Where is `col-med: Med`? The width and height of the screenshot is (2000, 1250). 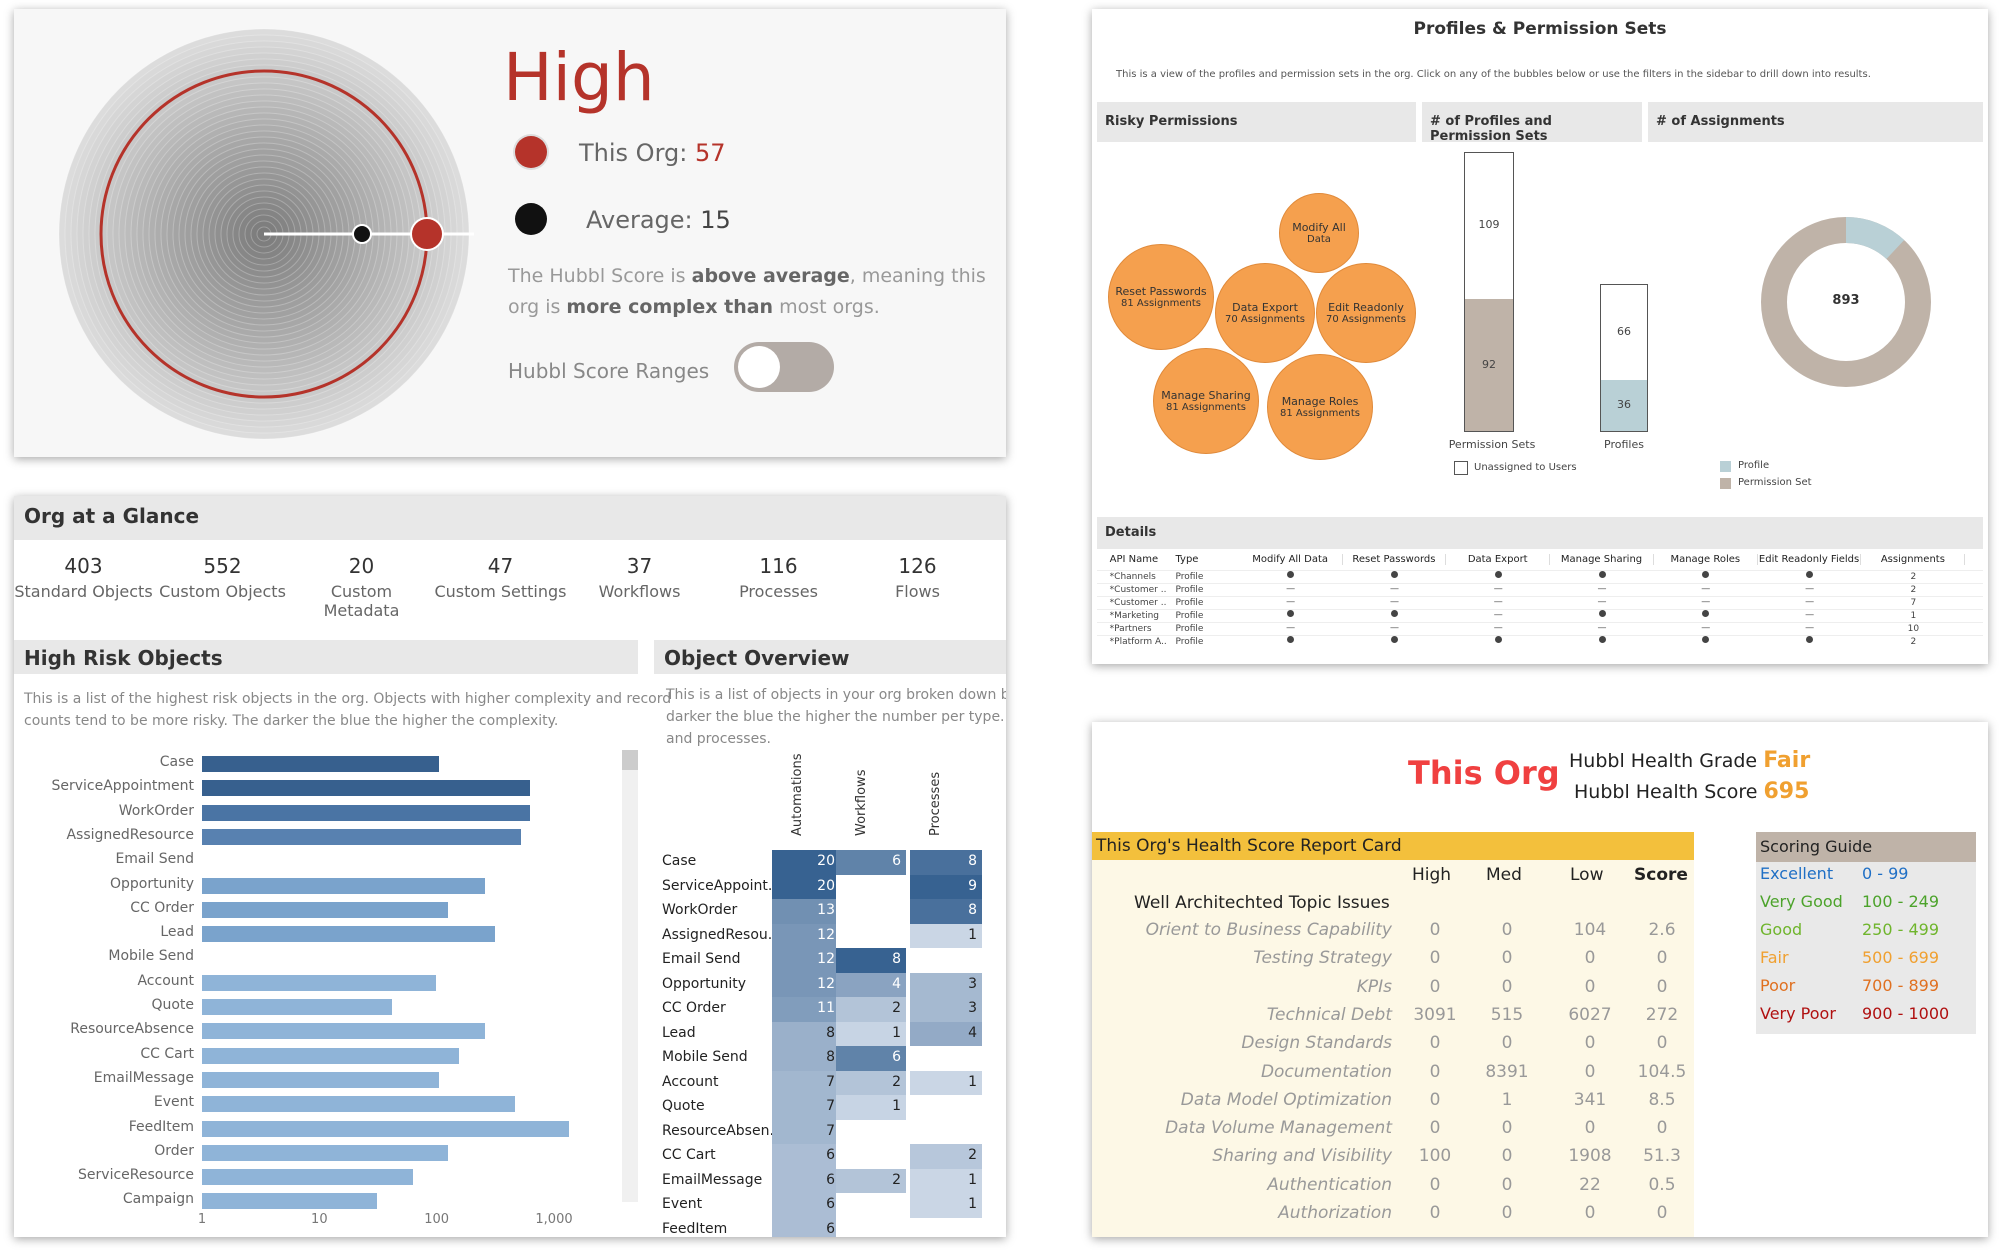 col-med: Med is located at coordinates (1504, 875).